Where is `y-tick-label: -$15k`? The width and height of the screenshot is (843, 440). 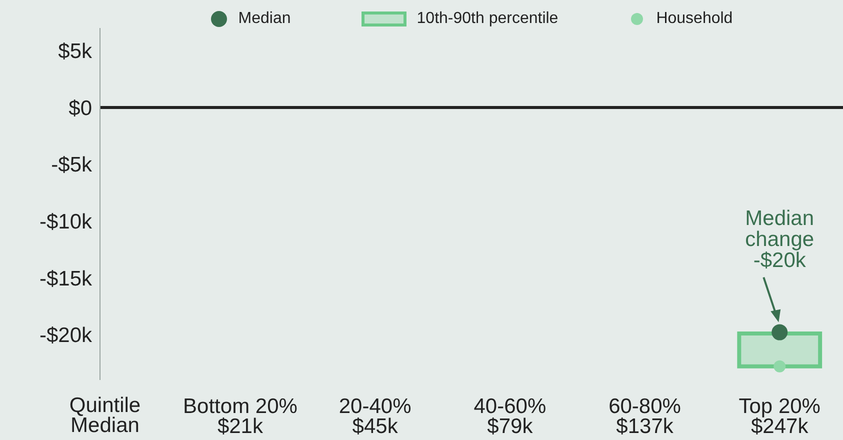 y-tick-label: -$15k is located at coordinates (65, 278).